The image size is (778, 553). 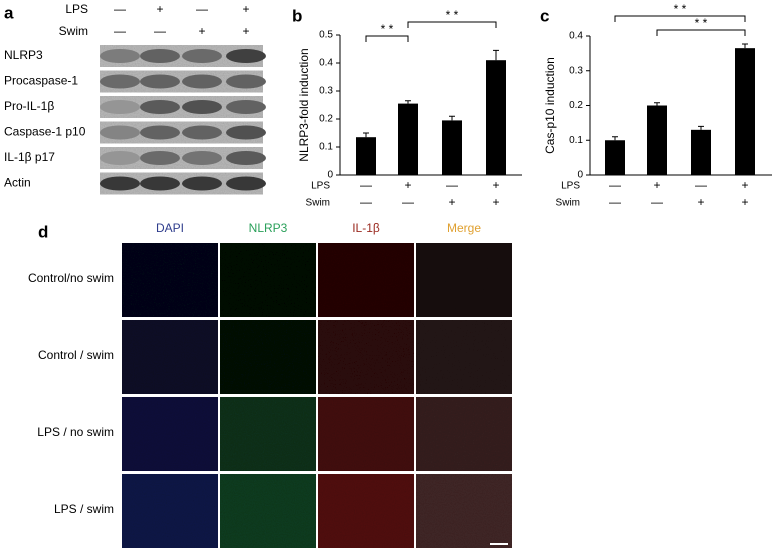 What do you see at coordinates (75, 432) in the screenshot?
I see `row-label: LPS / no swim` at bounding box center [75, 432].